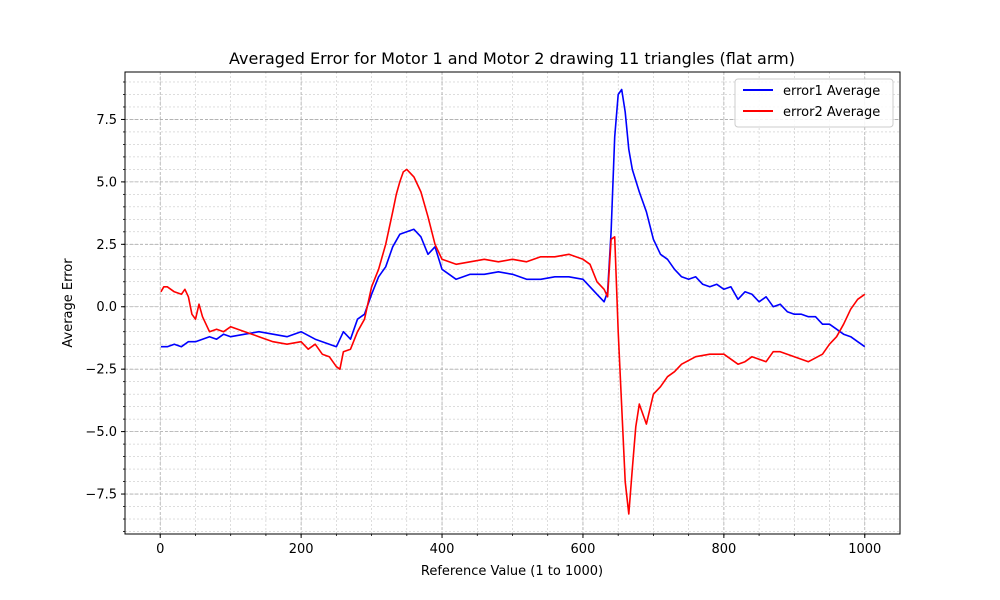 The width and height of the screenshot is (1000, 600). Describe the element at coordinates (160, 549) in the screenshot. I see `x-tick-label: 0` at that location.